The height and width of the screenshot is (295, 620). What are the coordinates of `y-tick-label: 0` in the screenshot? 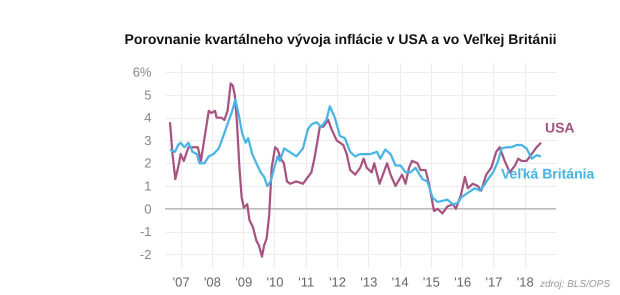 It's located at (148, 208).